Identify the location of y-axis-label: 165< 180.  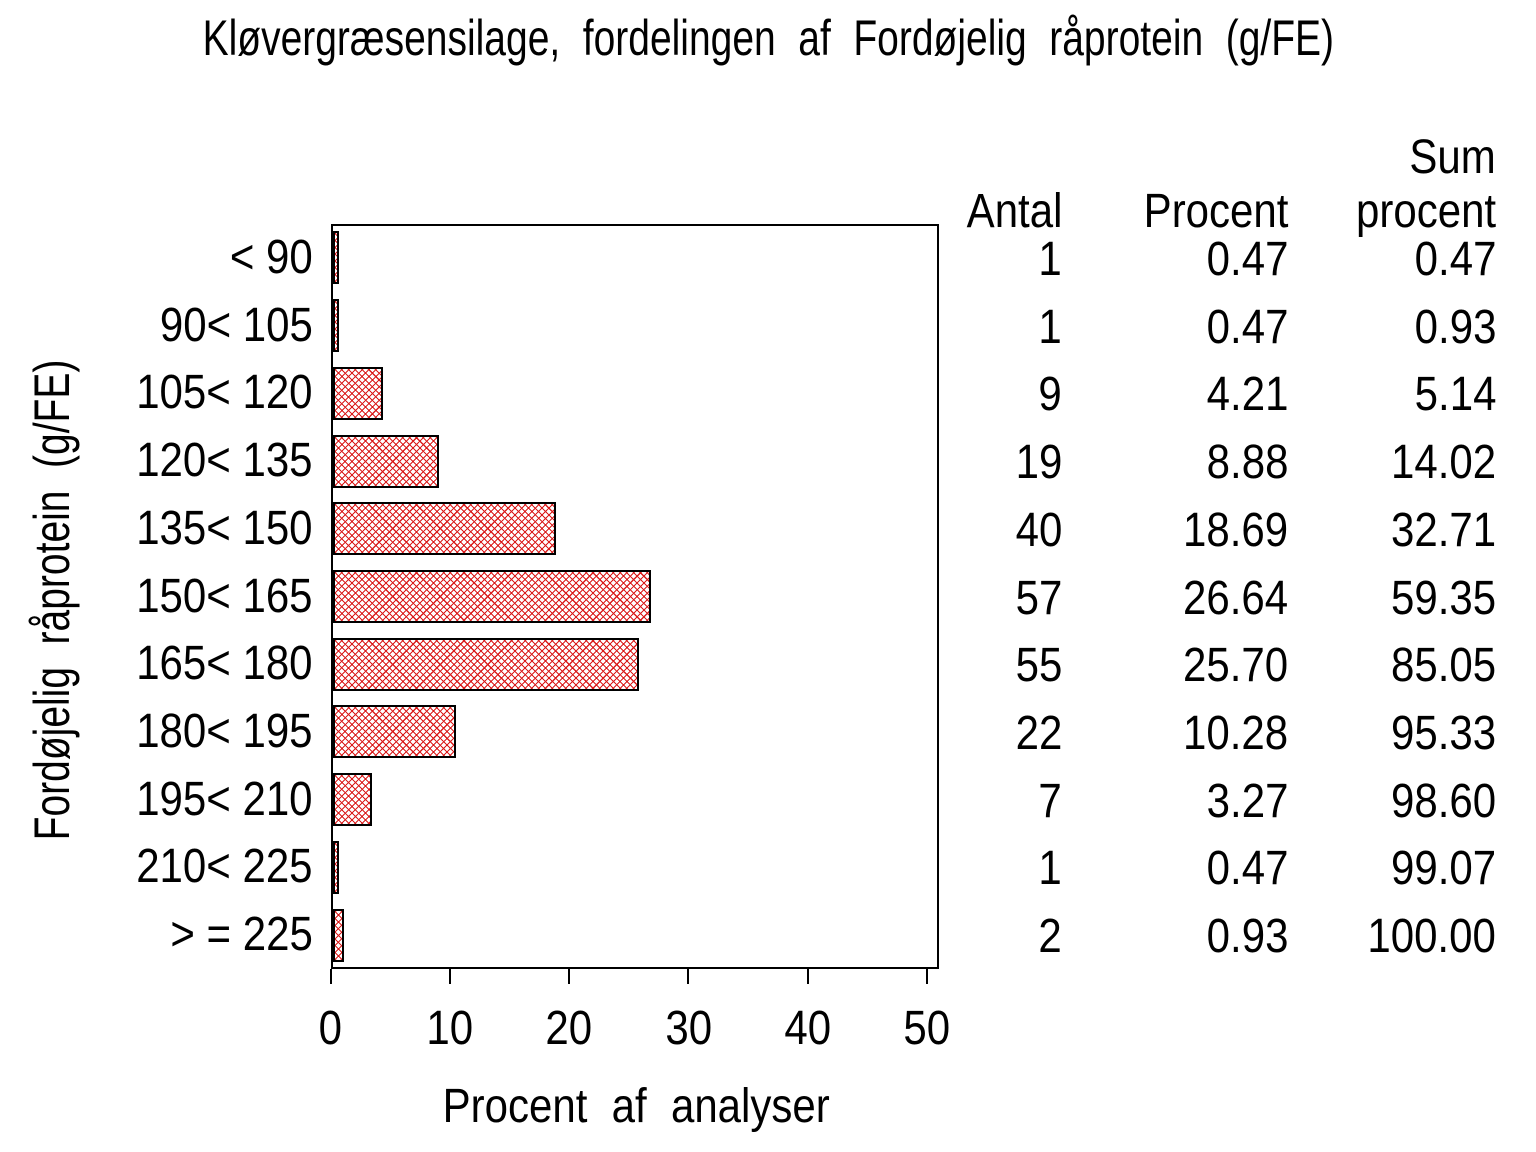
(224, 664).